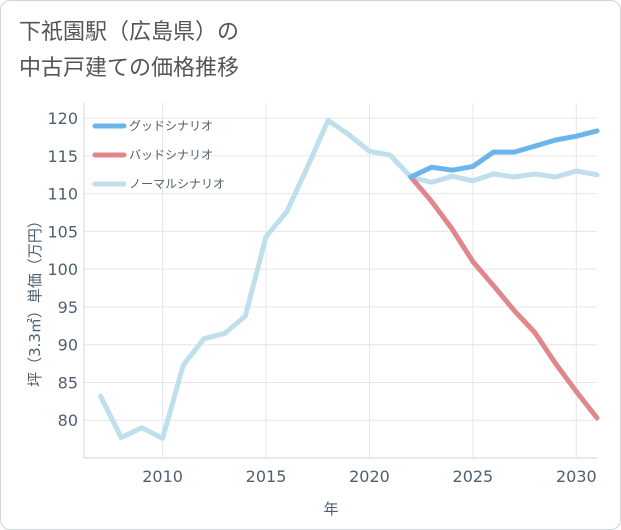 This screenshot has height=530, width=621. I want to click on chart-title-line-1: 下祇園駅（広島県）の, so click(129, 32).